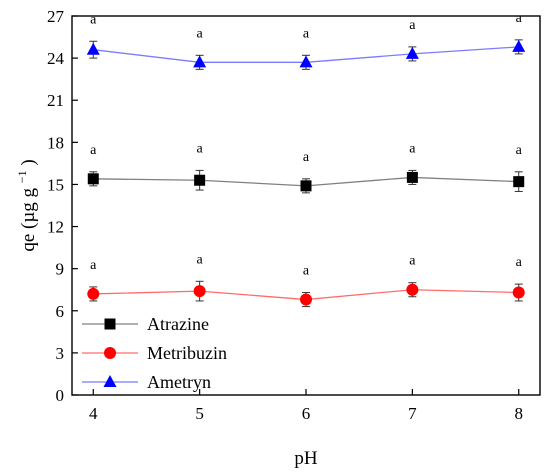  I want to click on legend-item-metribuzin: Metribuzin, so click(154, 353).